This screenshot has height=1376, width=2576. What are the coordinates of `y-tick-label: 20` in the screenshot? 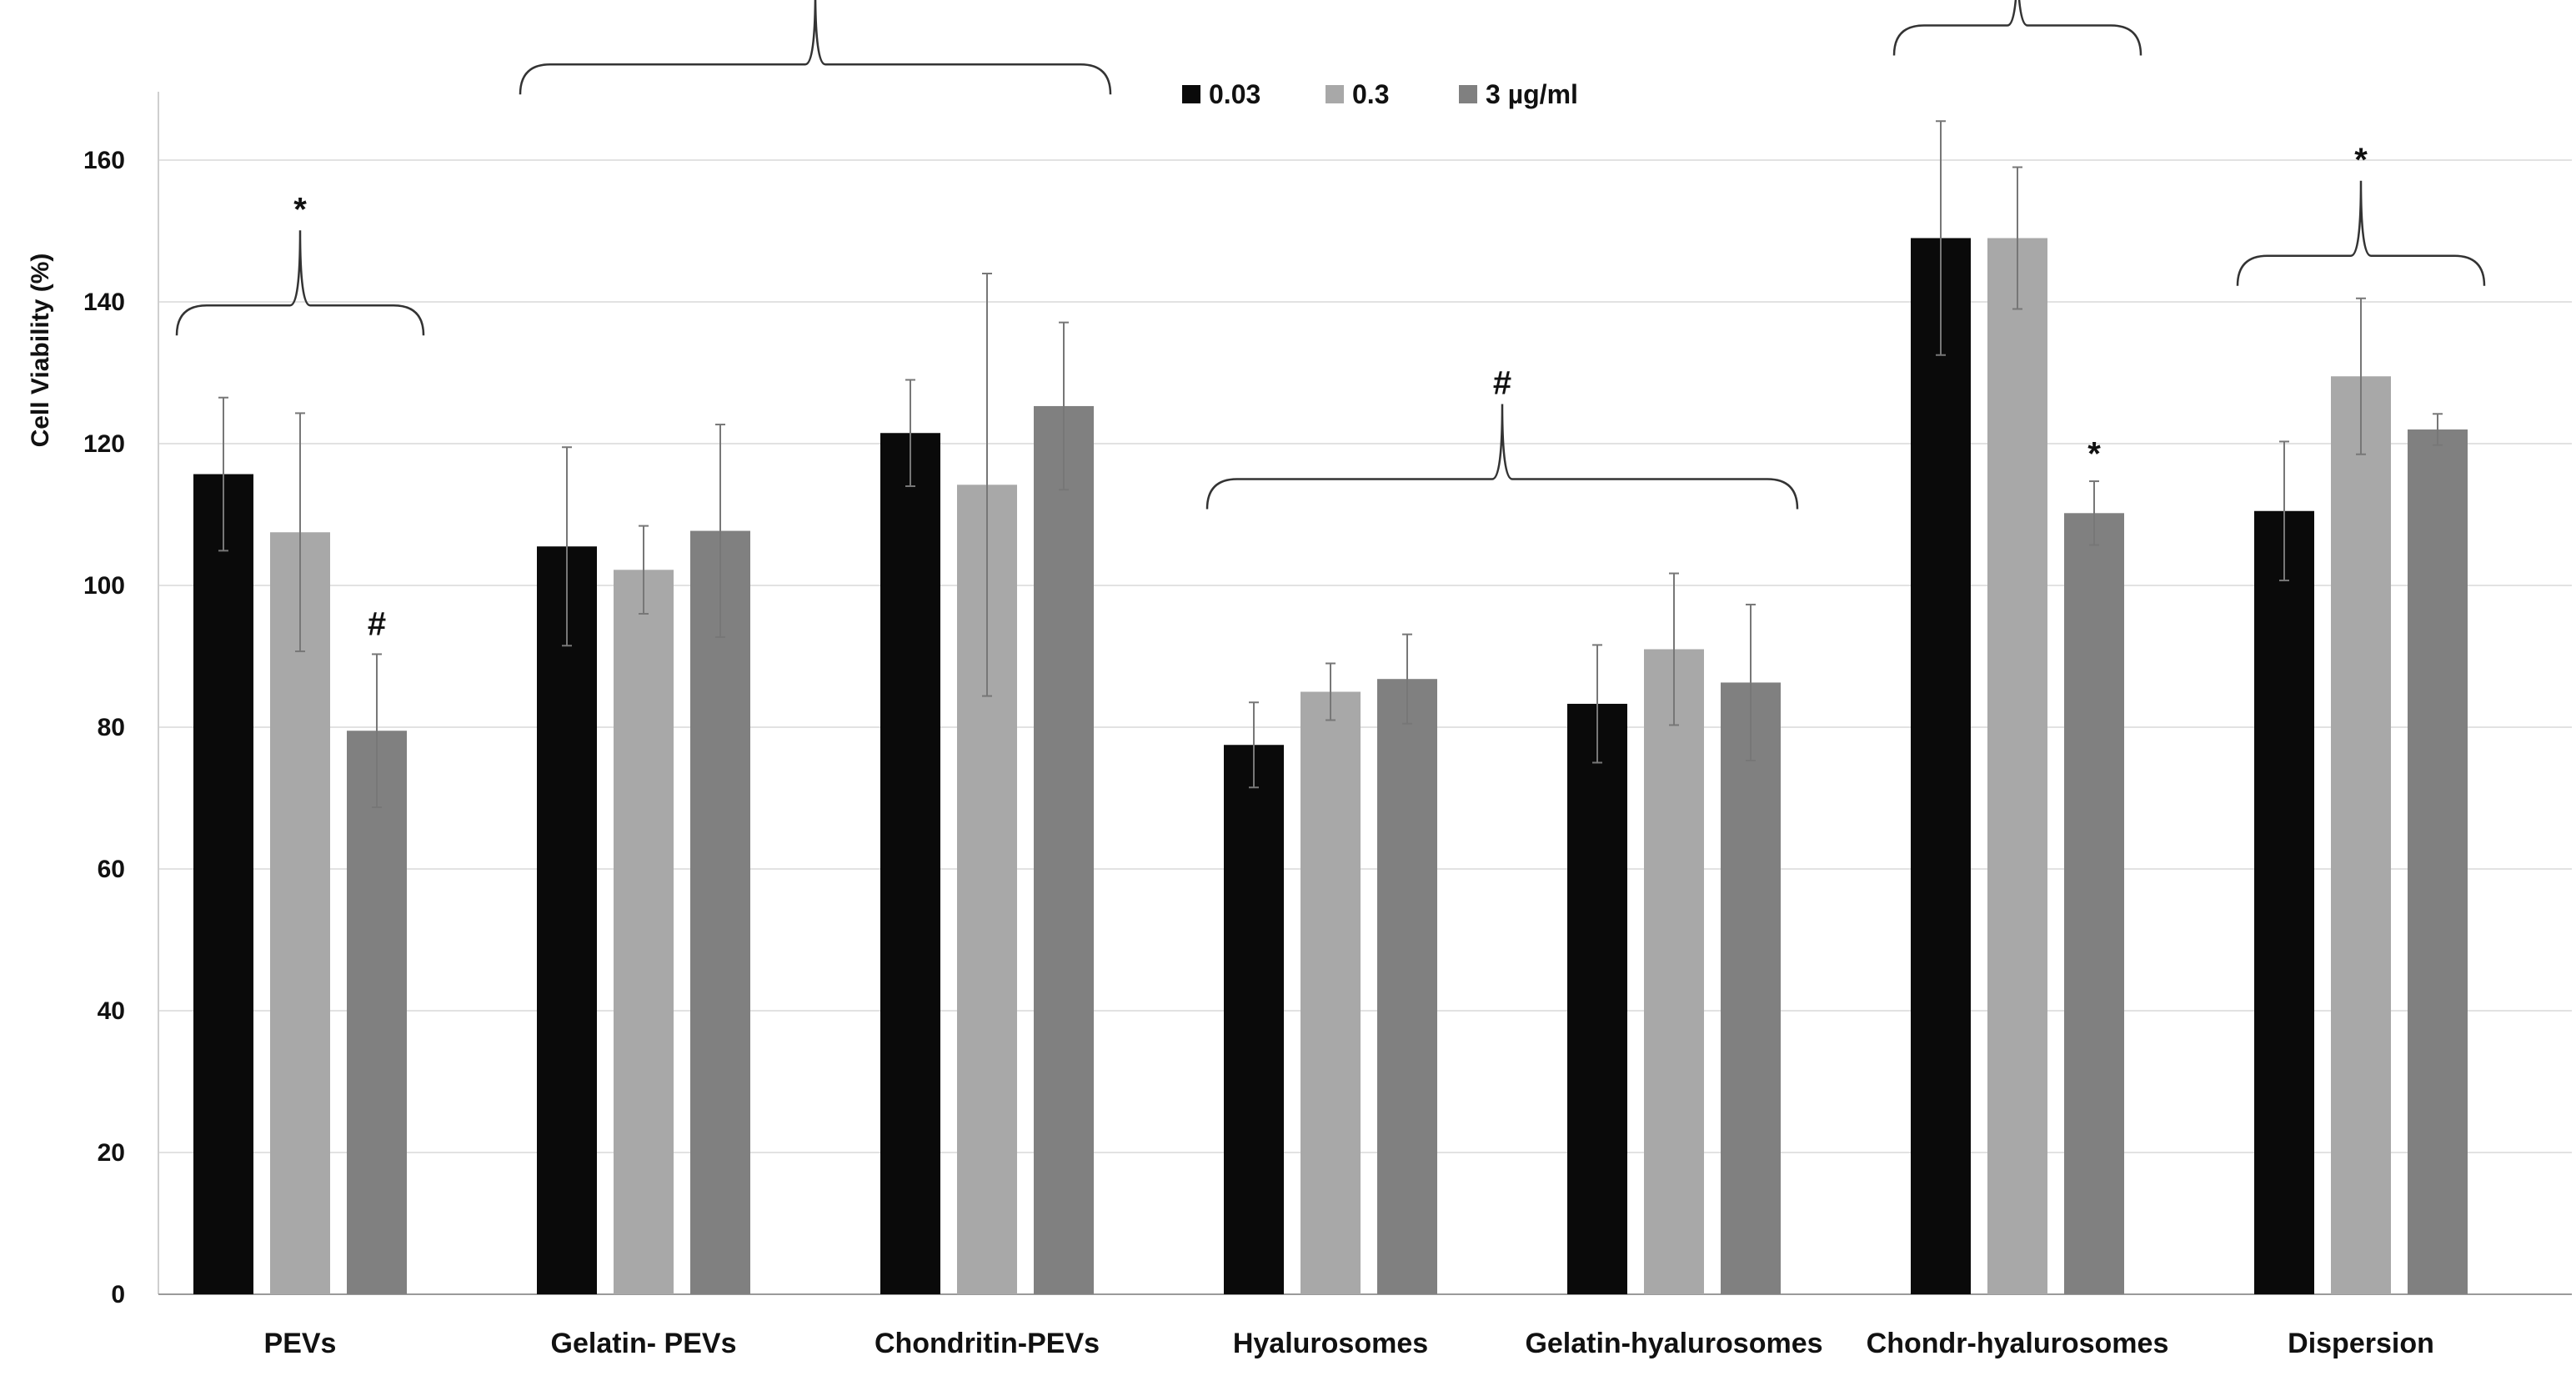 It's located at (111, 1153).